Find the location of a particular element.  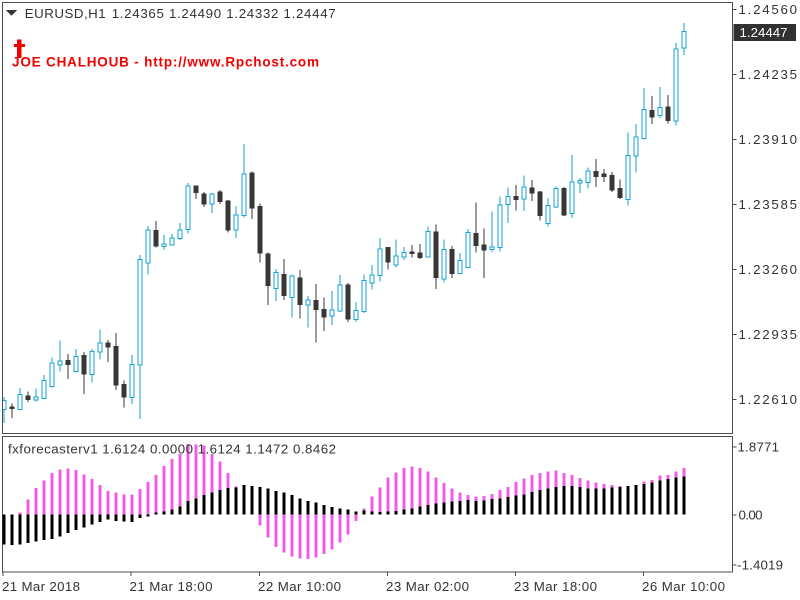

svg-text: 1.23260 is located at coordinates (768, 269).